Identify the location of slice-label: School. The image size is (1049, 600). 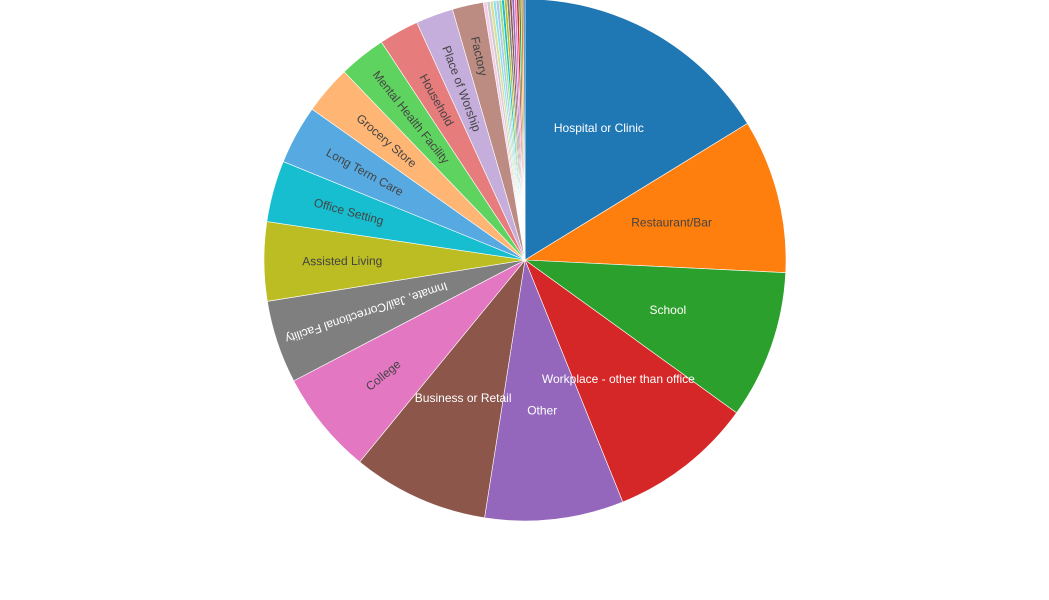
(668, 310).